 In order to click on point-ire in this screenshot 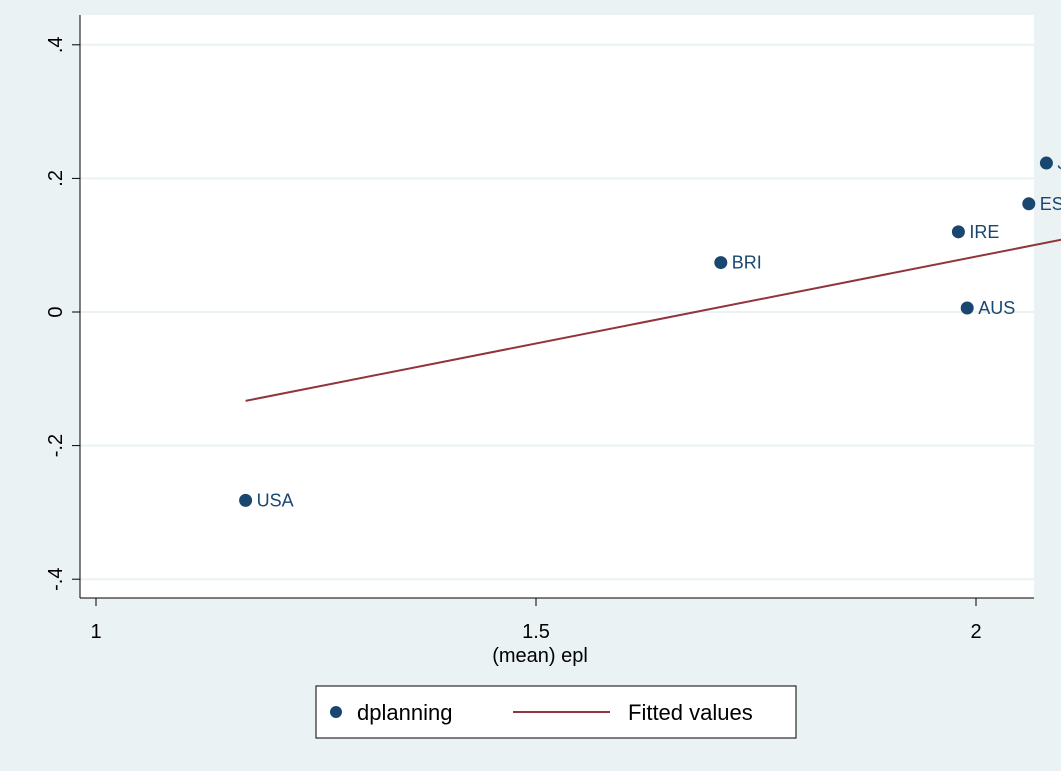, I will do `click(958, 232)`.